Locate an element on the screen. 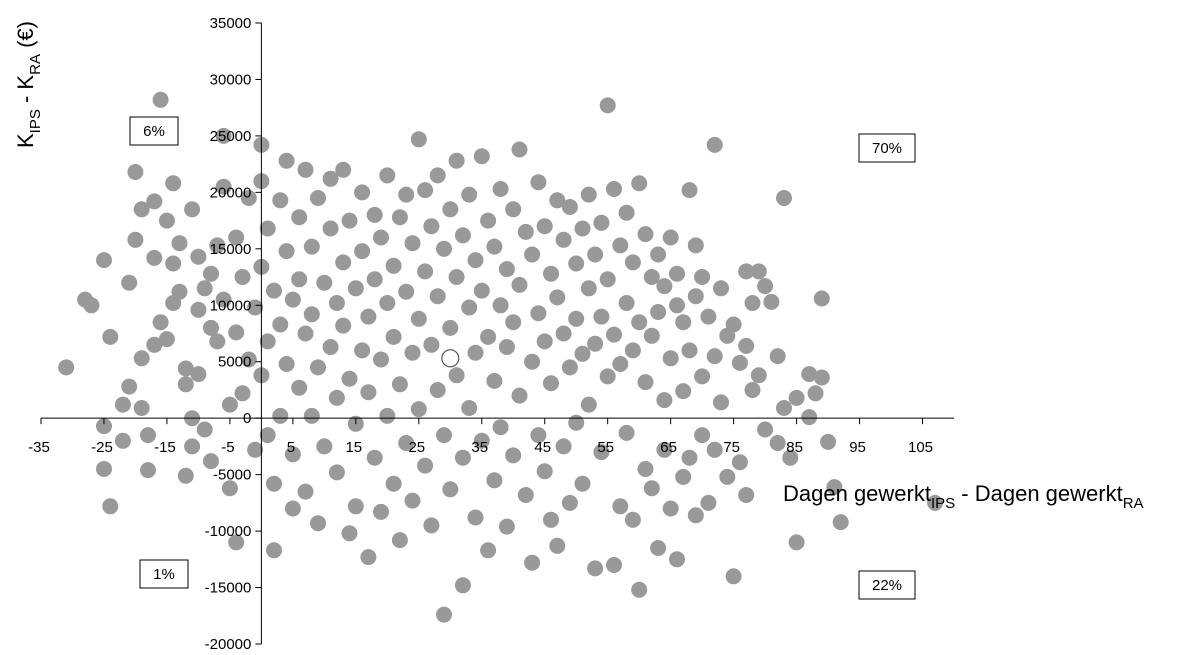  x-tick-label: -5 is located at coordinates (227, 447).